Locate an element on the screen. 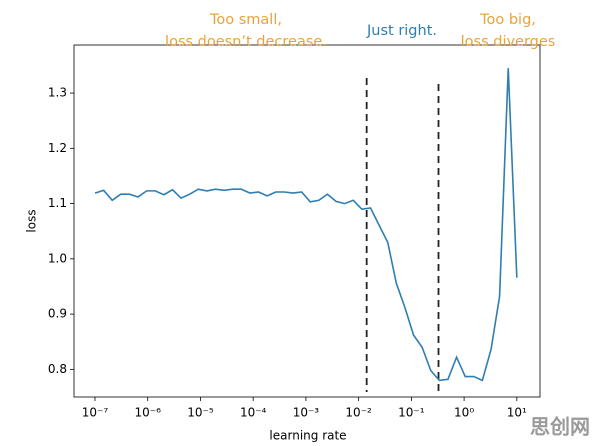 Image resolution: width=596 pixels, height=446 pixels. x-tick-label: 10⁻¹ is located at coordinates (411, 413).